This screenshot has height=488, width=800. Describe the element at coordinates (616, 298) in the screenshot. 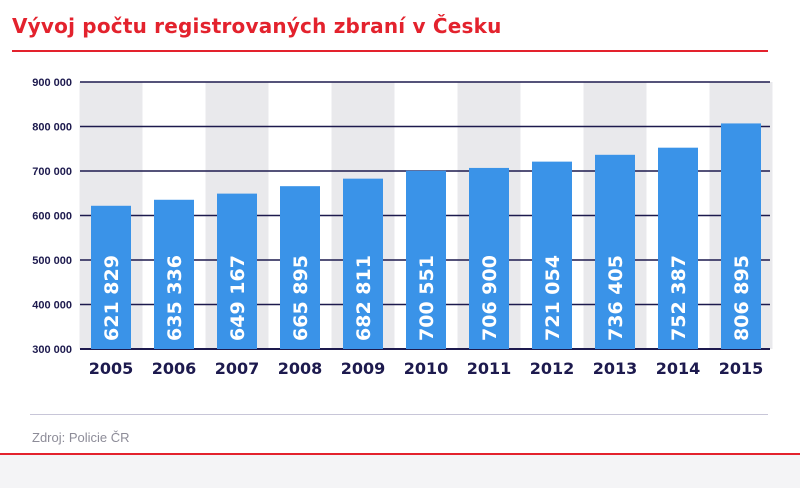

I see `bar-value-label: 736 405` at that location.